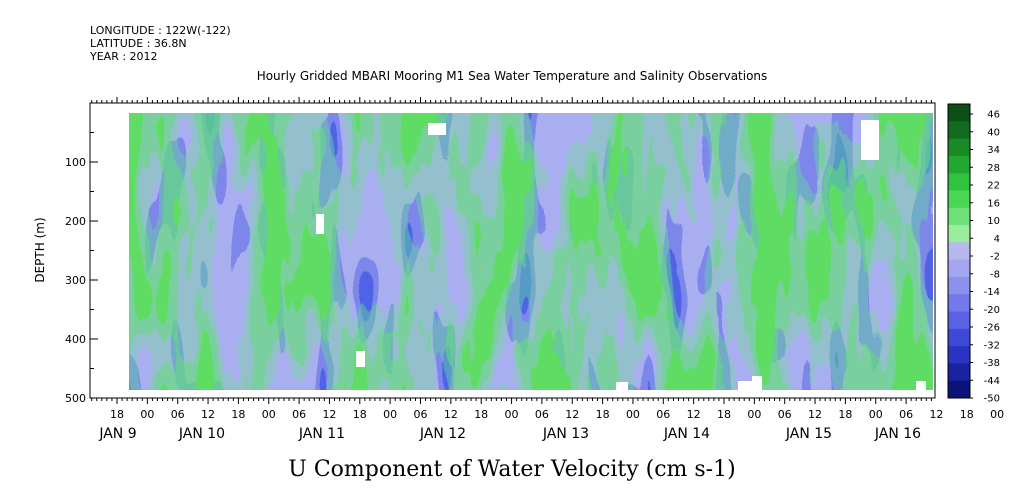 This screenshot has width=1009, height=504. I want to click on x-day-label: JAN 16, so click(897, 434).